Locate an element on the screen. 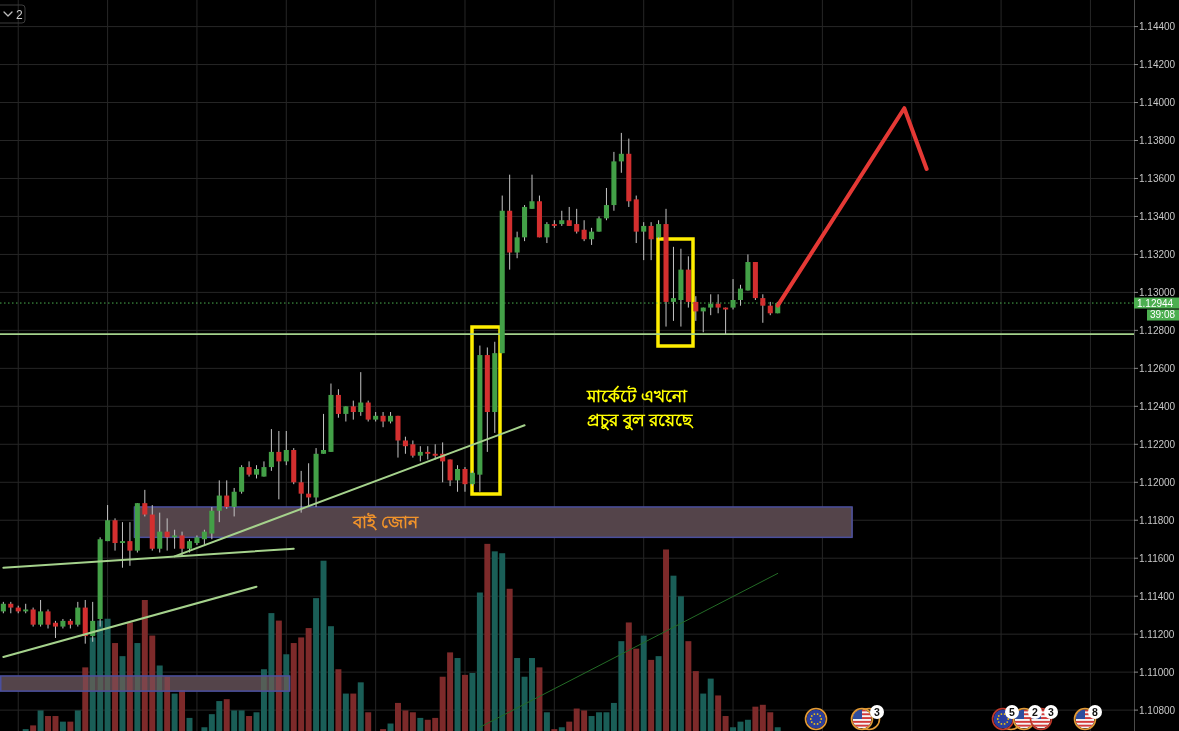 The width and height of the screenshot is (1179, 731). y-tick-label: 1.14200 is located at coordinates (1157, 65).